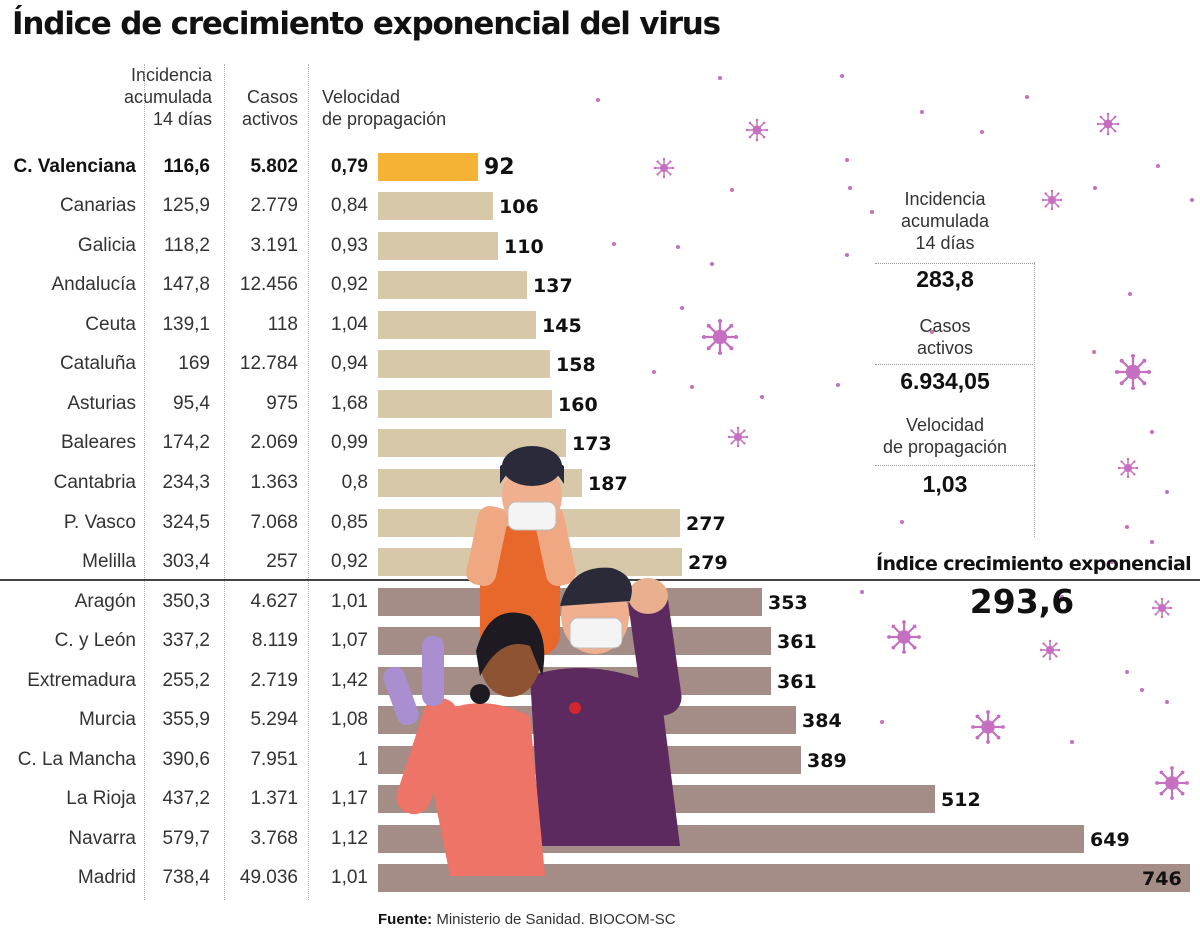 This screenshot has height=942, width=1200. What do you see at coordinates (269, 119) in the screenshot?
I see `active-header-line: activos` at bounding box center [269, 119].